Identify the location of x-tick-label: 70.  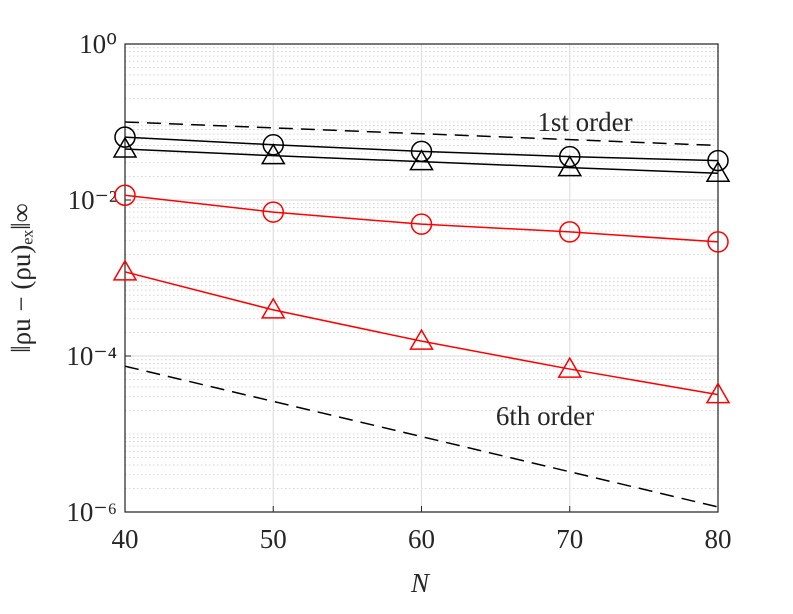
(569, 539).